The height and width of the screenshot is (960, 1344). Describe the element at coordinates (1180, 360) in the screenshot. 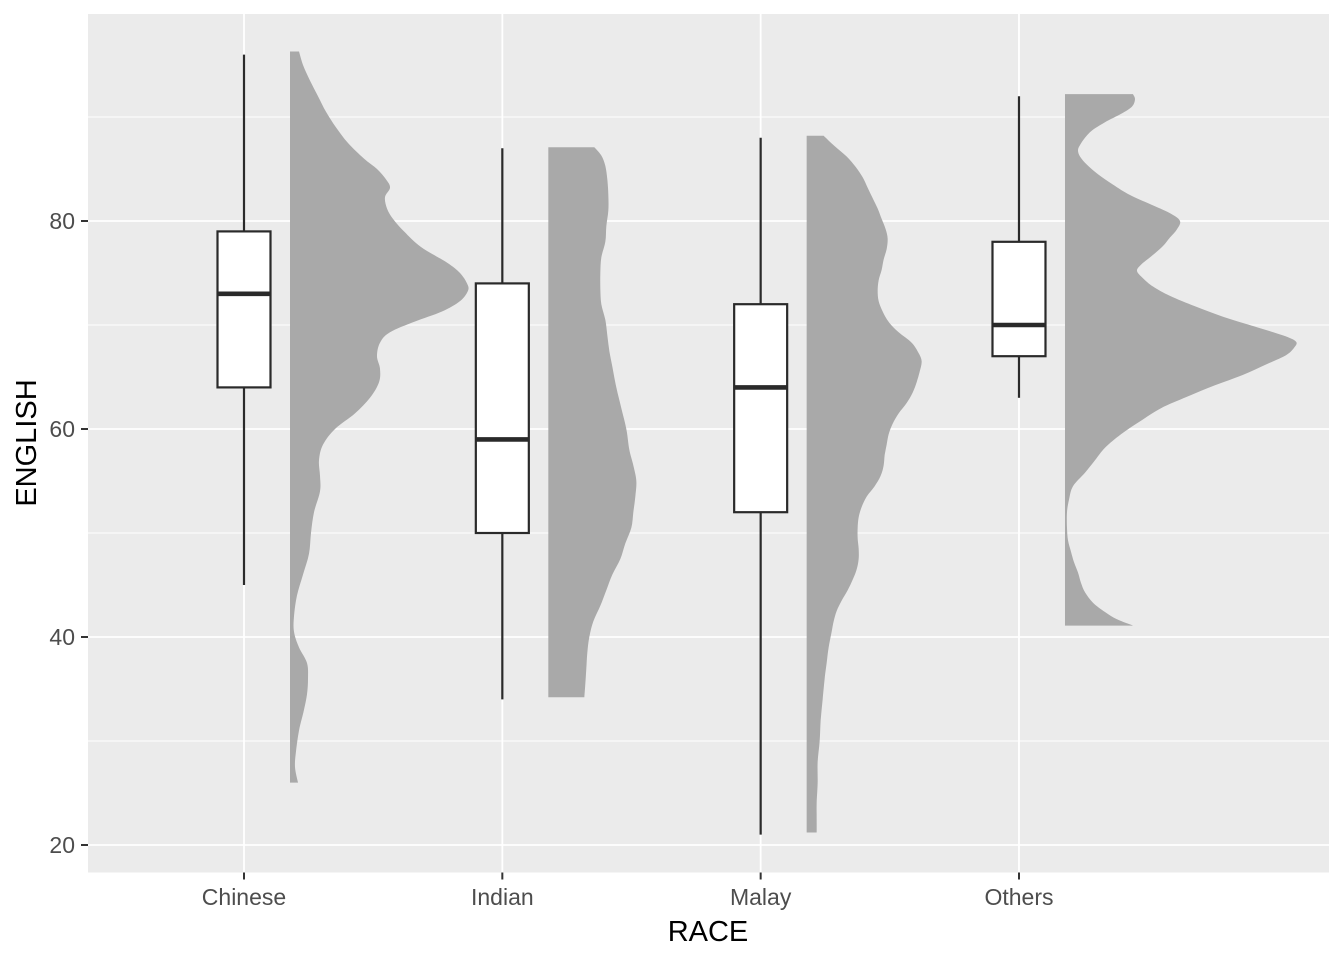

I see `density-shape-others` at that location.